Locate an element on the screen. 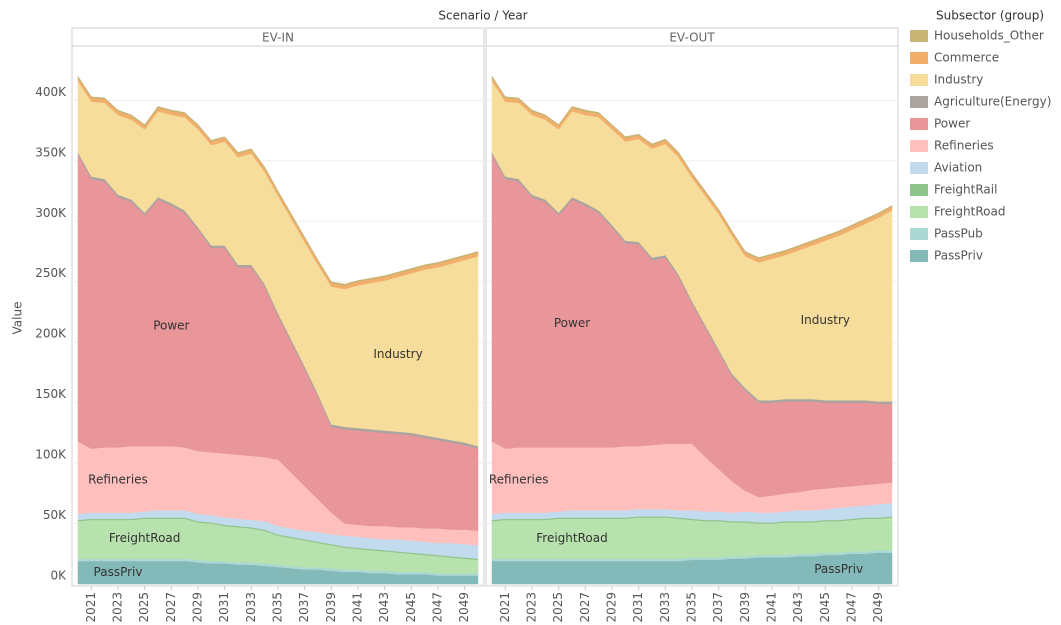  y-tick-label: 350K is located at coordinates (51, 152).